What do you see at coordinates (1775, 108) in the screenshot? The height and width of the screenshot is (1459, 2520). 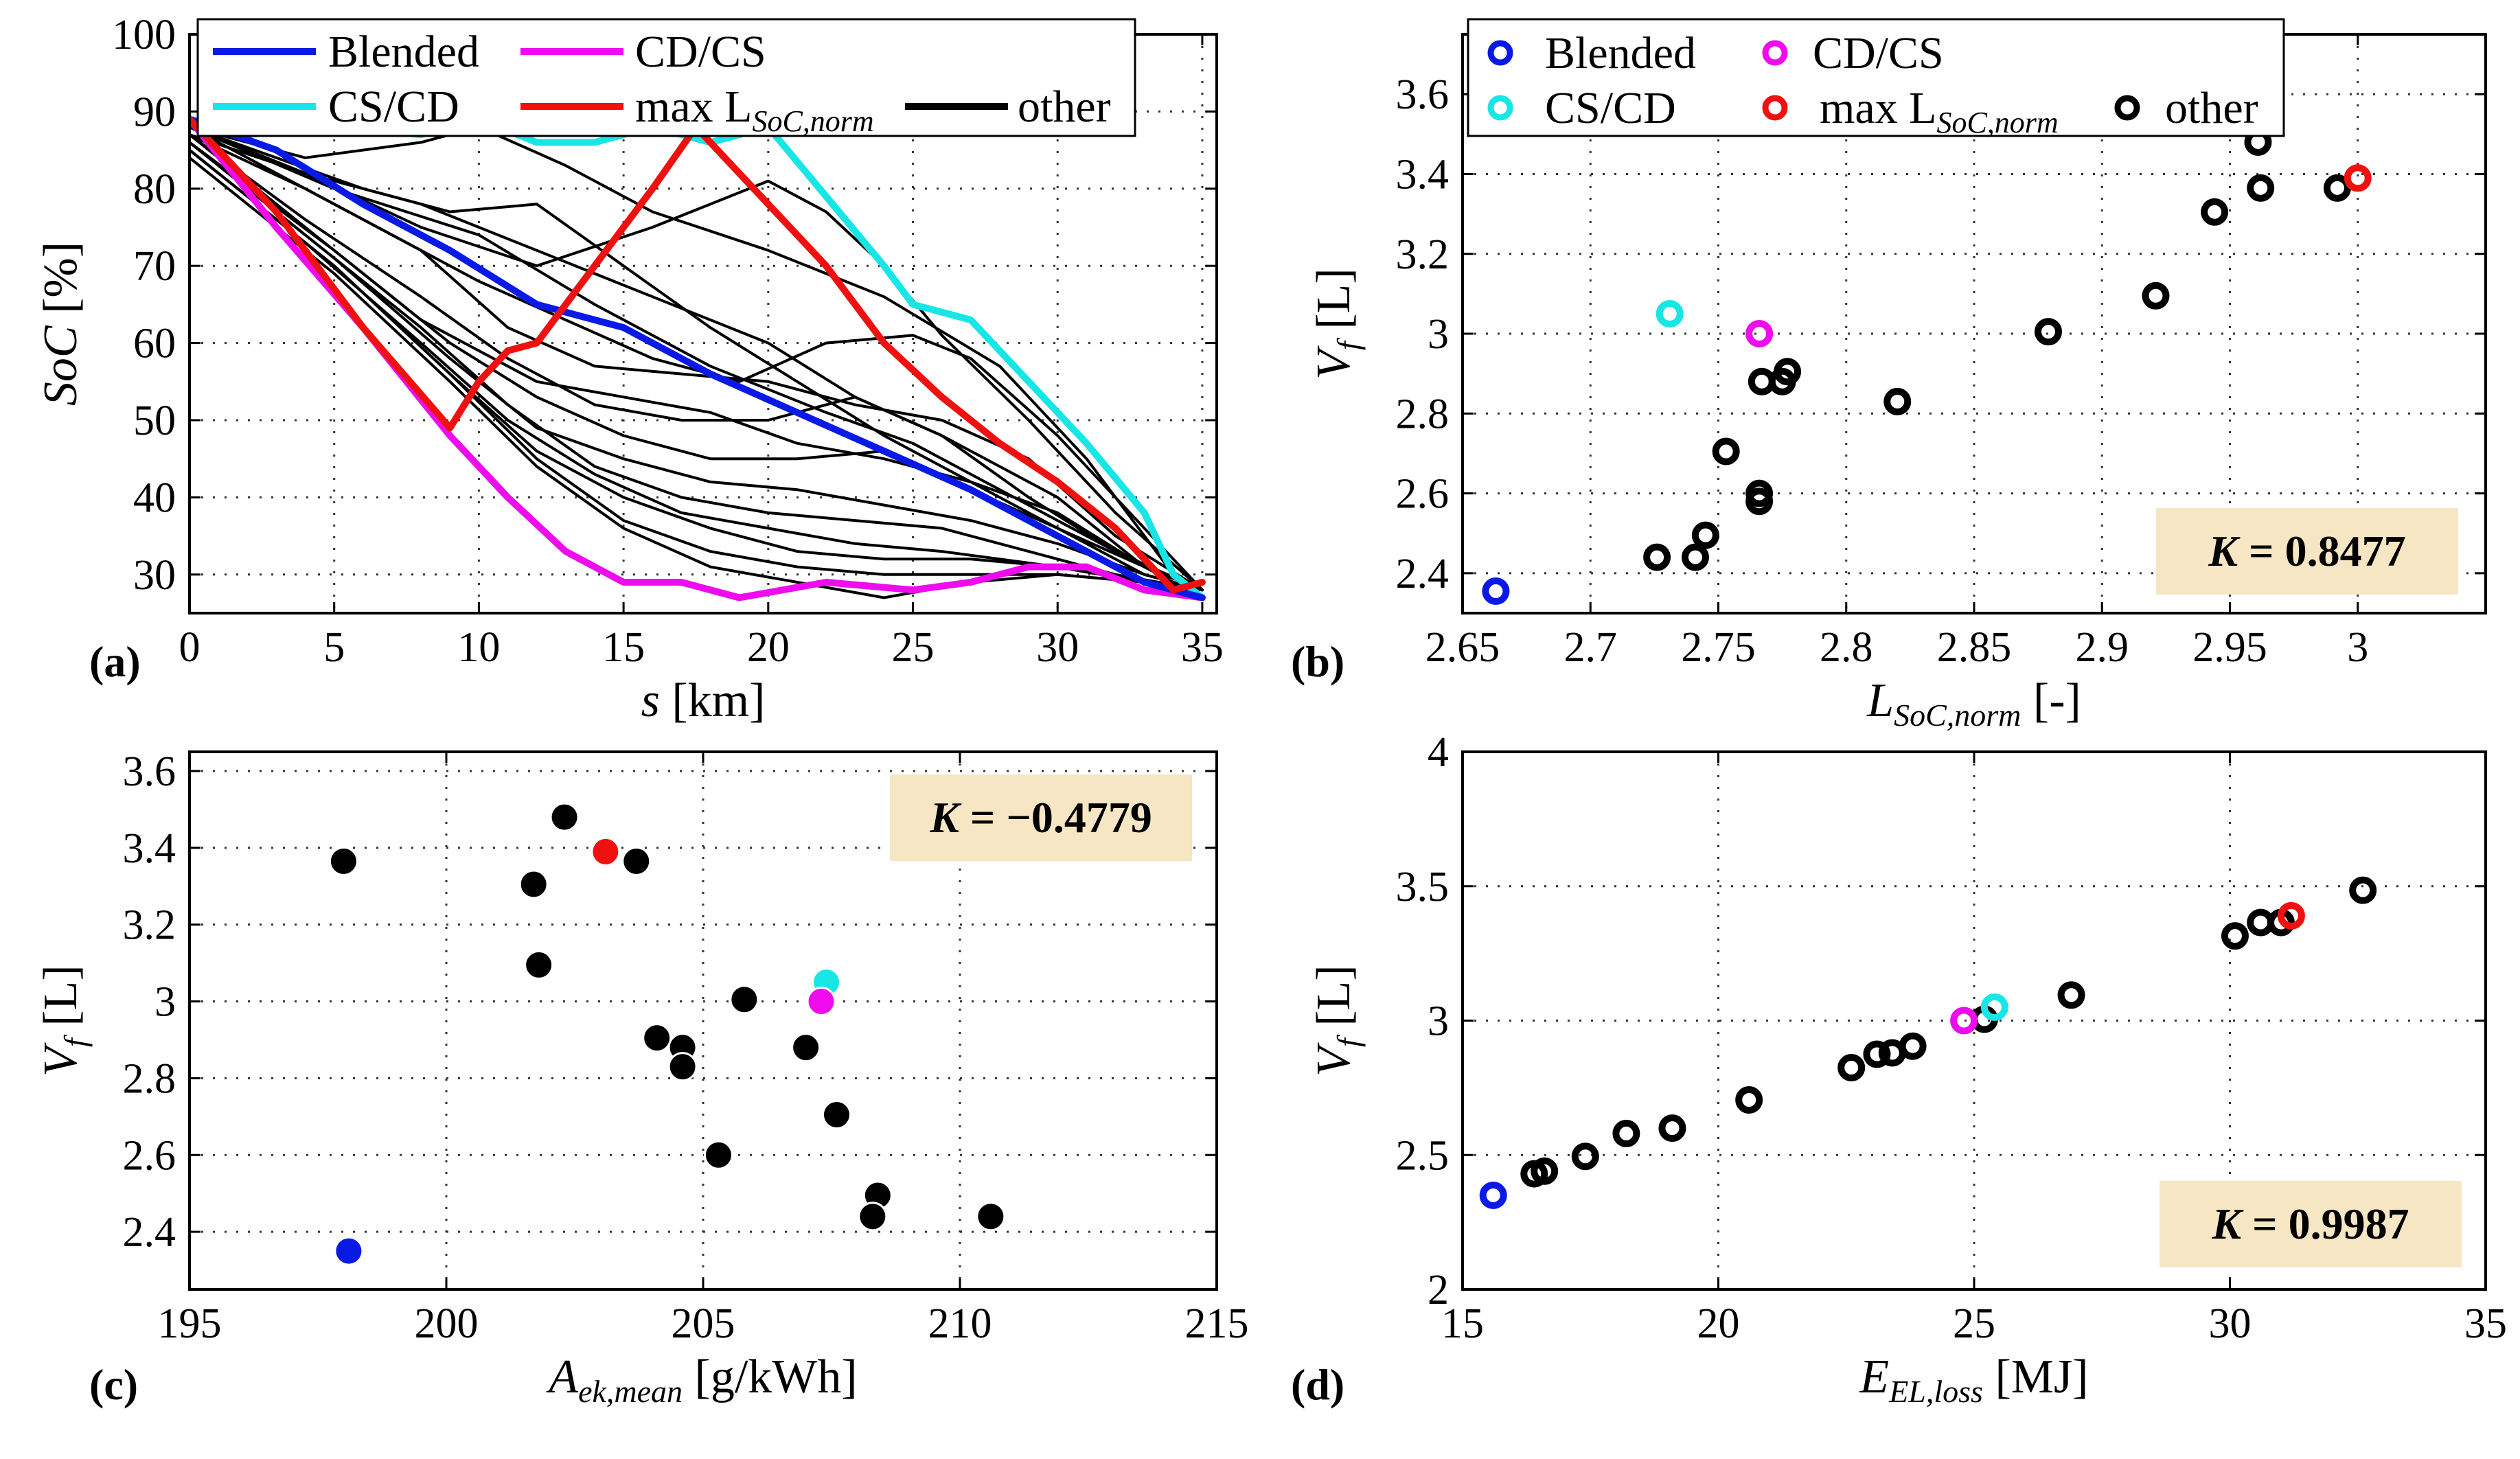 I see `legend-marker-maxl` at bounding box center [1775, 108].